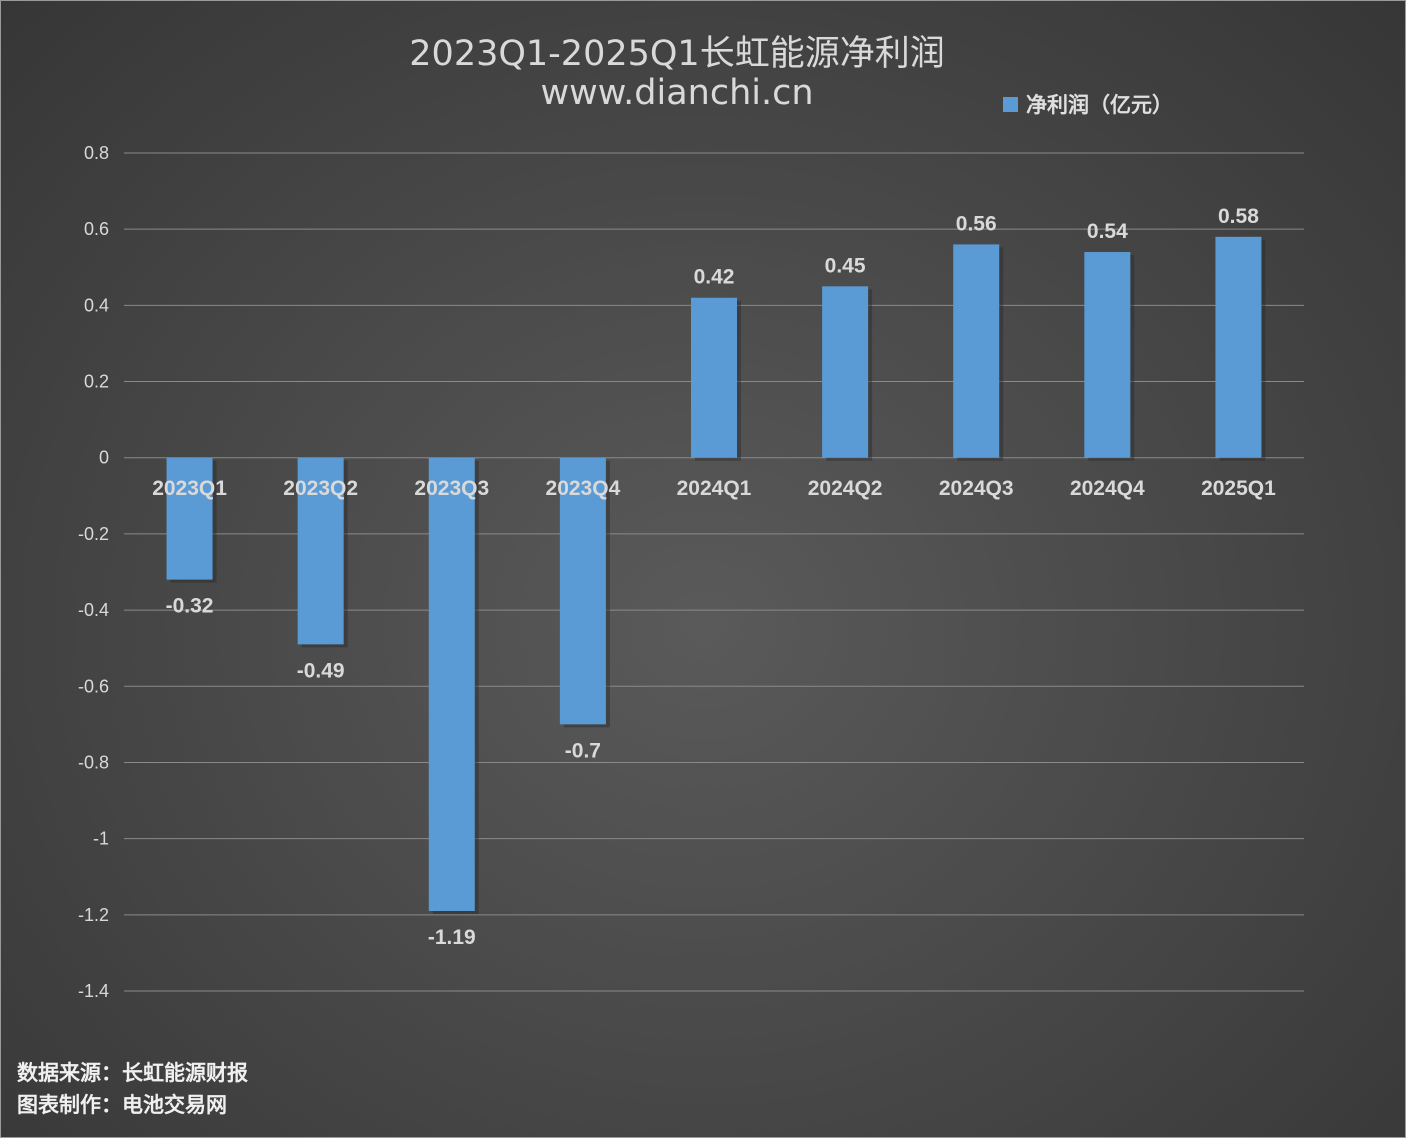 The image size is (1406, 1138). I want to click on y-tick-label: 0.6, so click(96, 229).